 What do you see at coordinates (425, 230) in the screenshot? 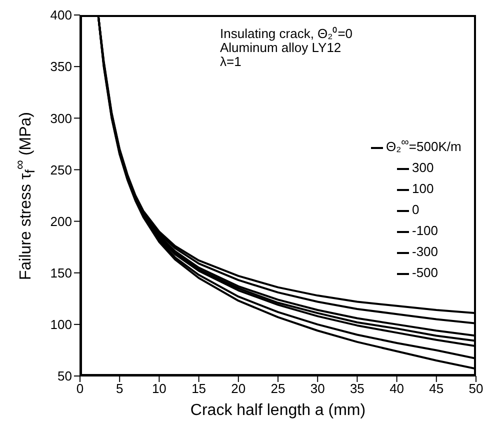
I see `legend-label: -100` at bounding box center [425, 230].